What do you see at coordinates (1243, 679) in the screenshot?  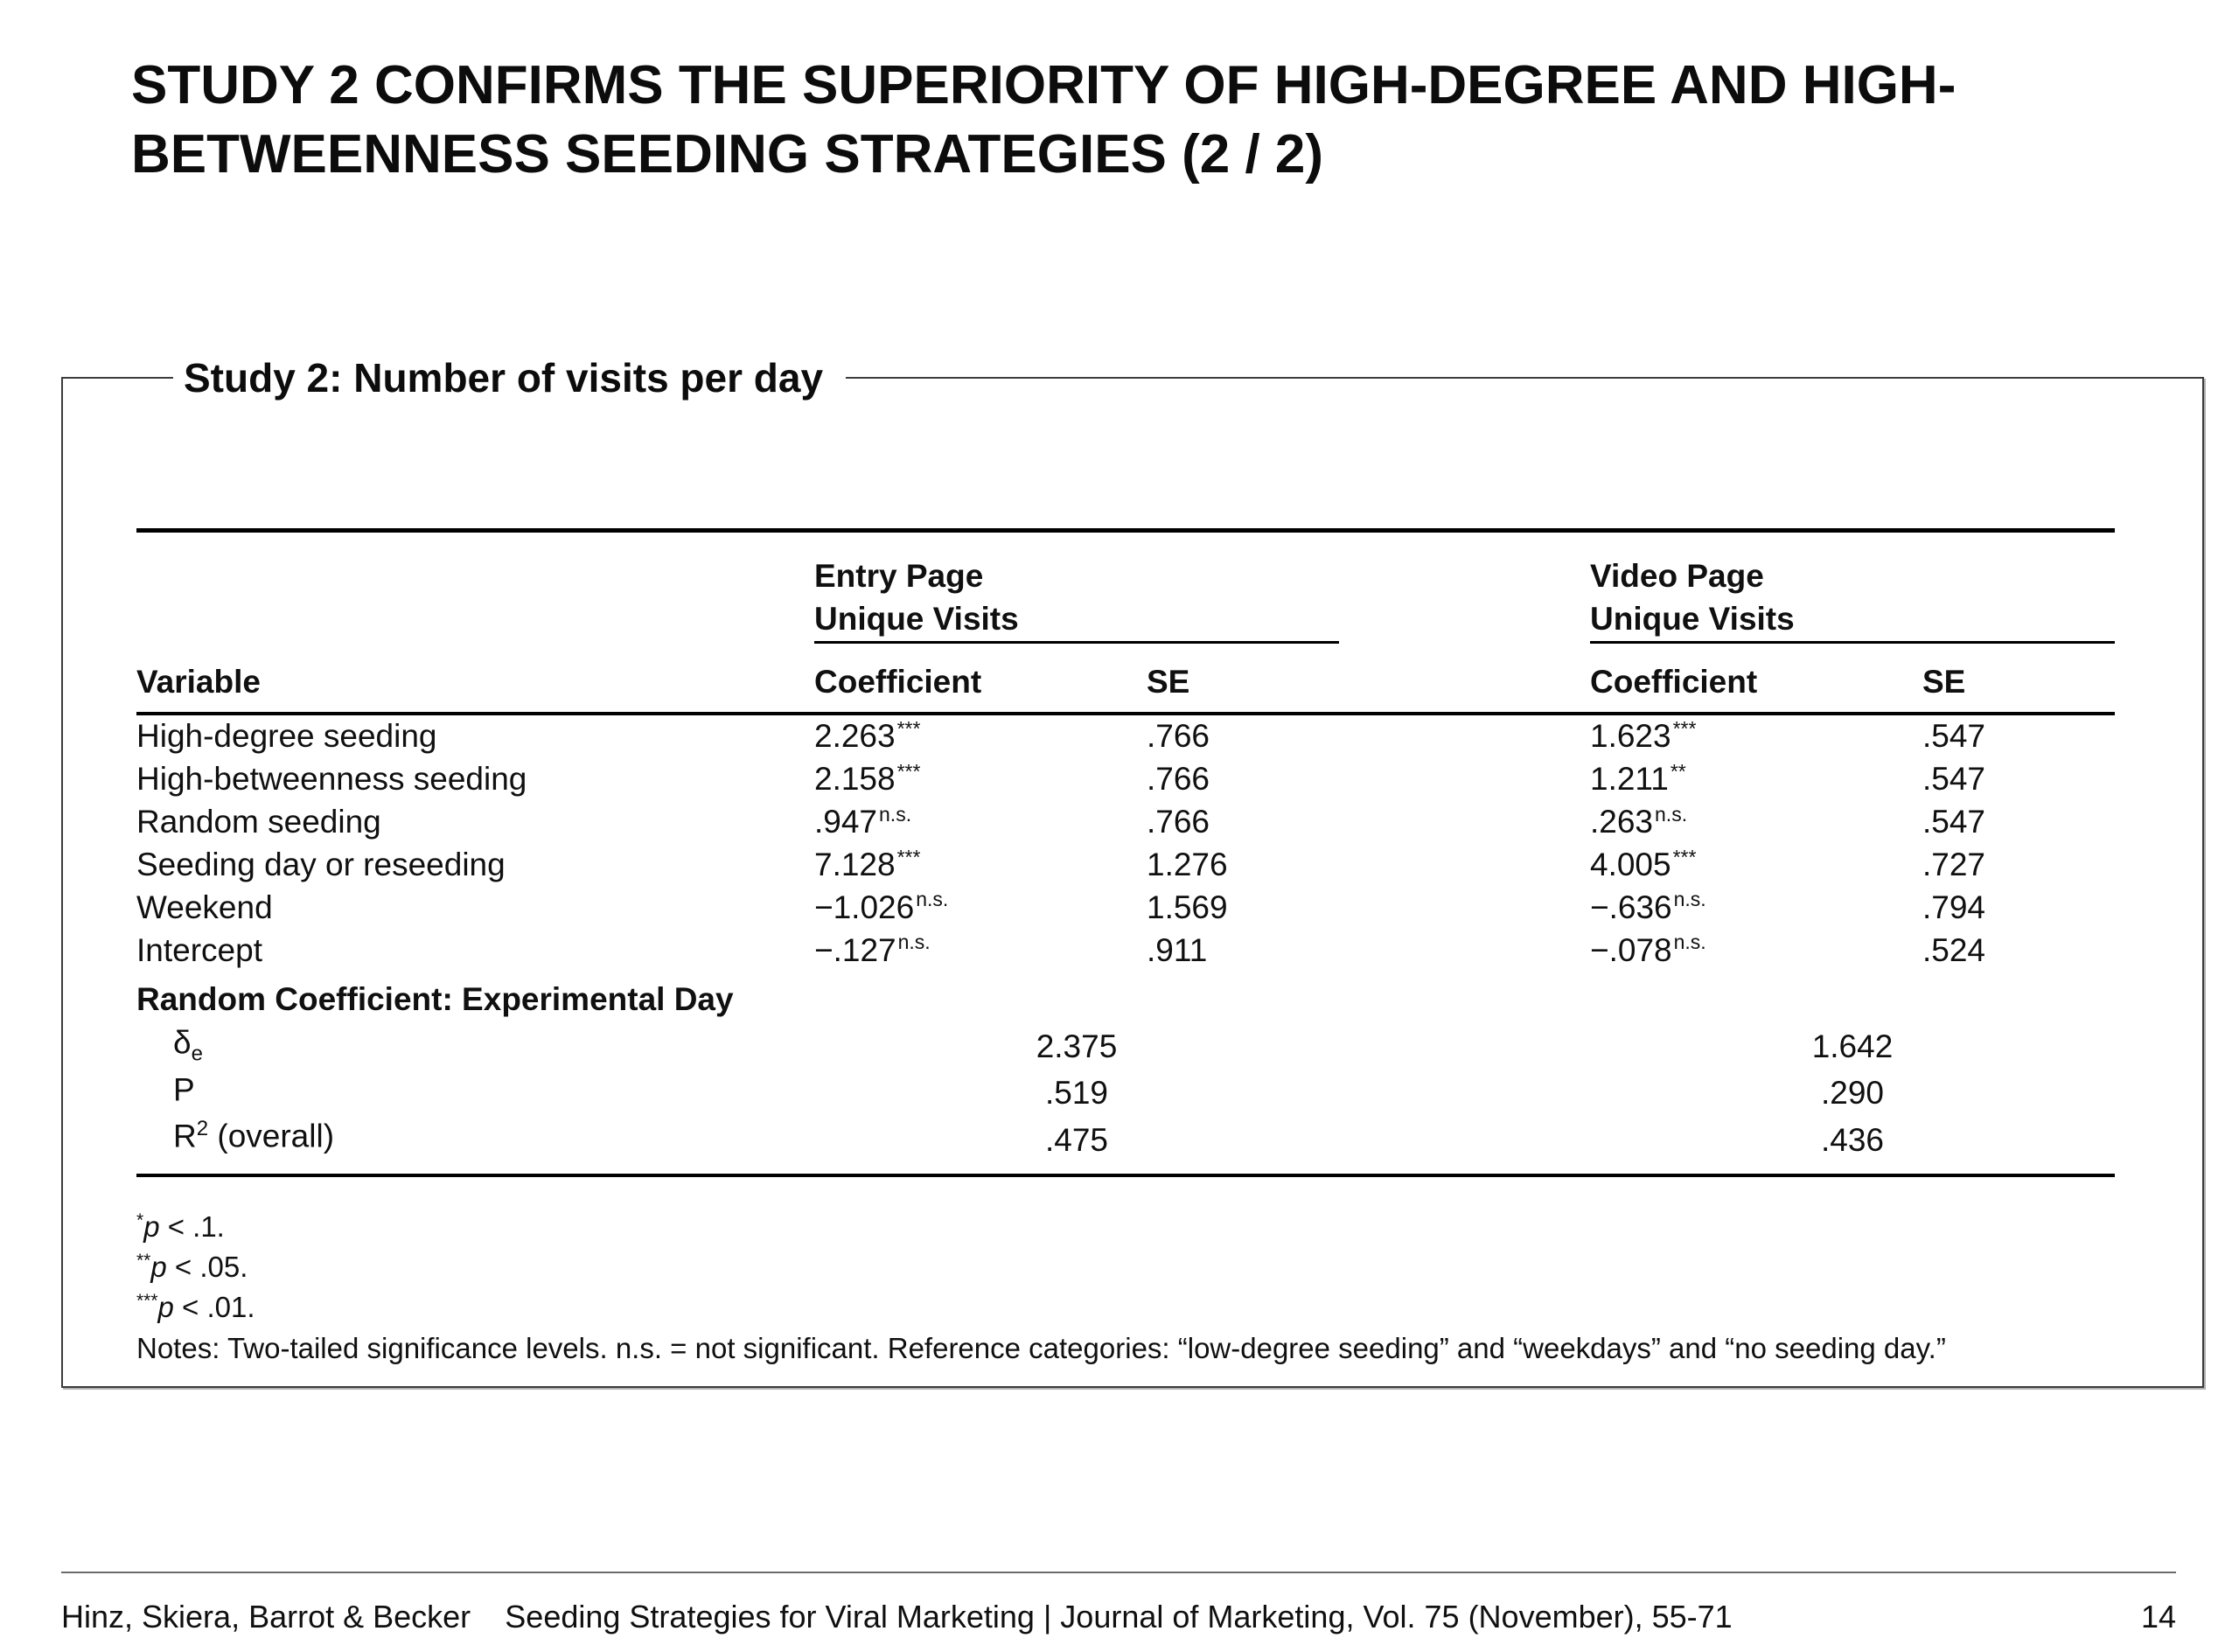 I see `column-header-se-entry: SE` at bounding box center [1243, 679].